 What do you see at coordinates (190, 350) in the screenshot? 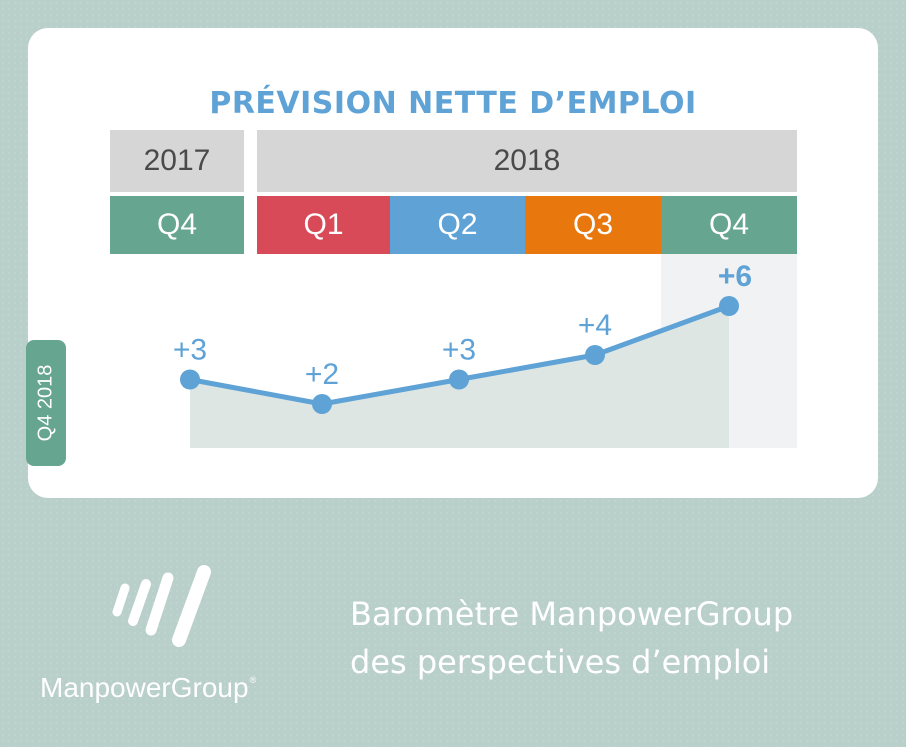
I see `data-label-1: +3` at bounding box center [190, 350].